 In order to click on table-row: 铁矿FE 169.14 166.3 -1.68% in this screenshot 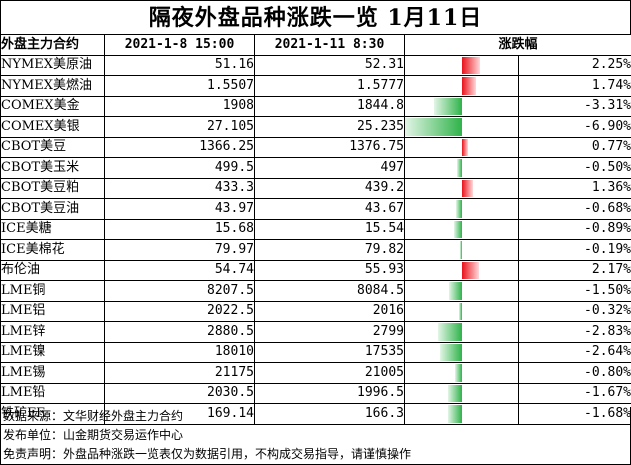, I will do `click(315, 414)`.